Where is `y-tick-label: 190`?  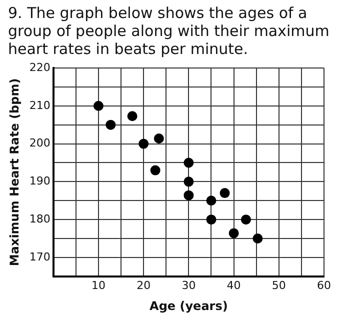
y-tick-label: 190 is located at coordinates (39, 181).